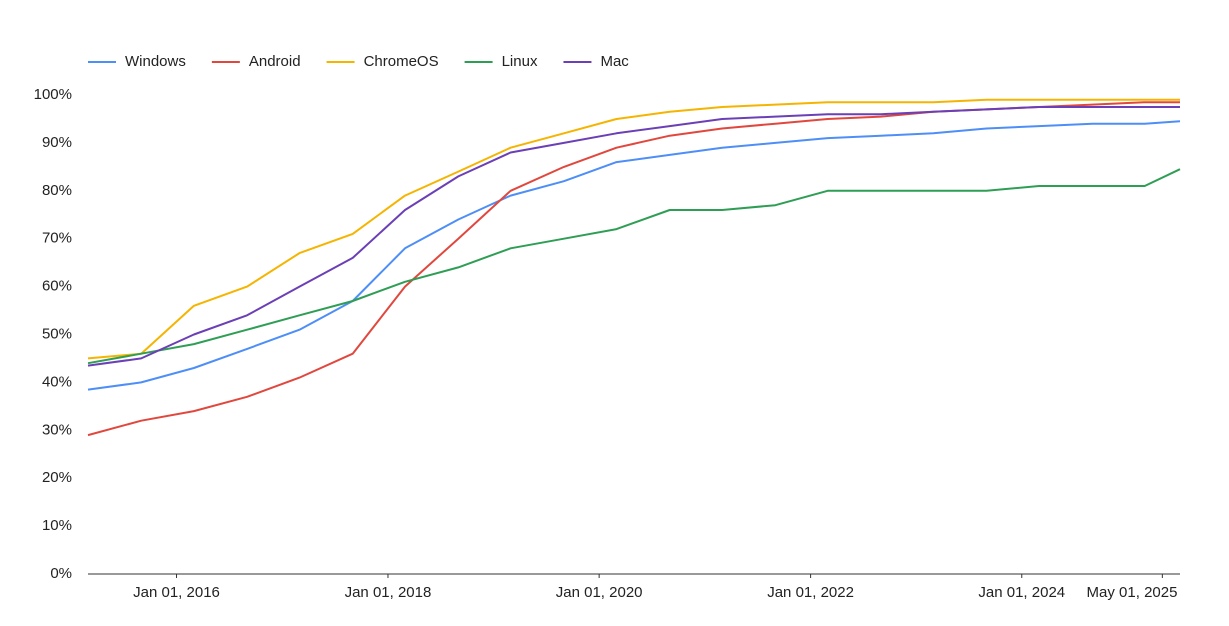  I want to click on y-tick-label: 70%, so click(57, 238).